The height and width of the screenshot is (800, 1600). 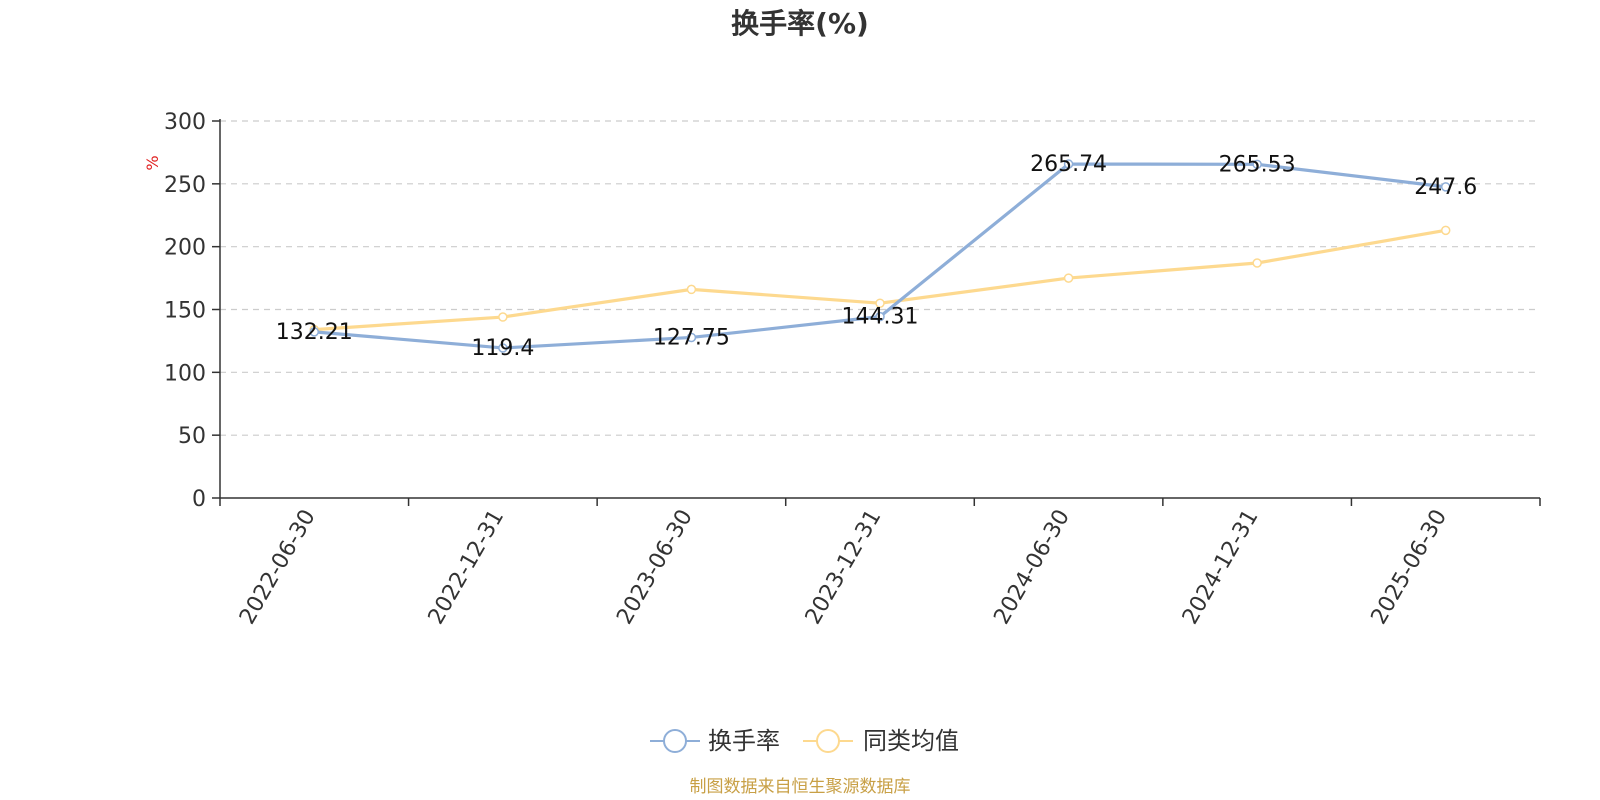 What do you see at coordinates (828, 741) in the screenshot?
I see `legend-marker-peer-average` at bounding box center [828, 741].